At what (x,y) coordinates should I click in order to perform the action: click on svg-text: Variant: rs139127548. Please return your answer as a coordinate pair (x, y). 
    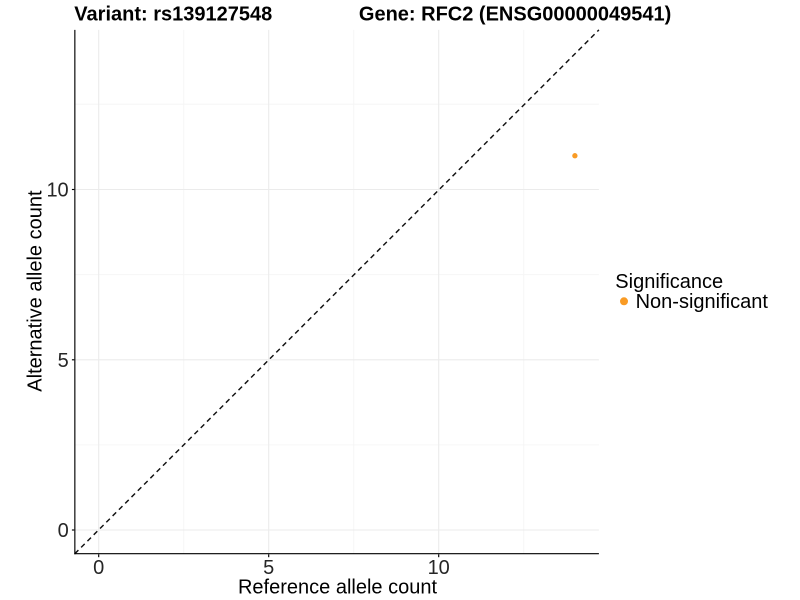
    Looking at the image, I should click on (173, 15).